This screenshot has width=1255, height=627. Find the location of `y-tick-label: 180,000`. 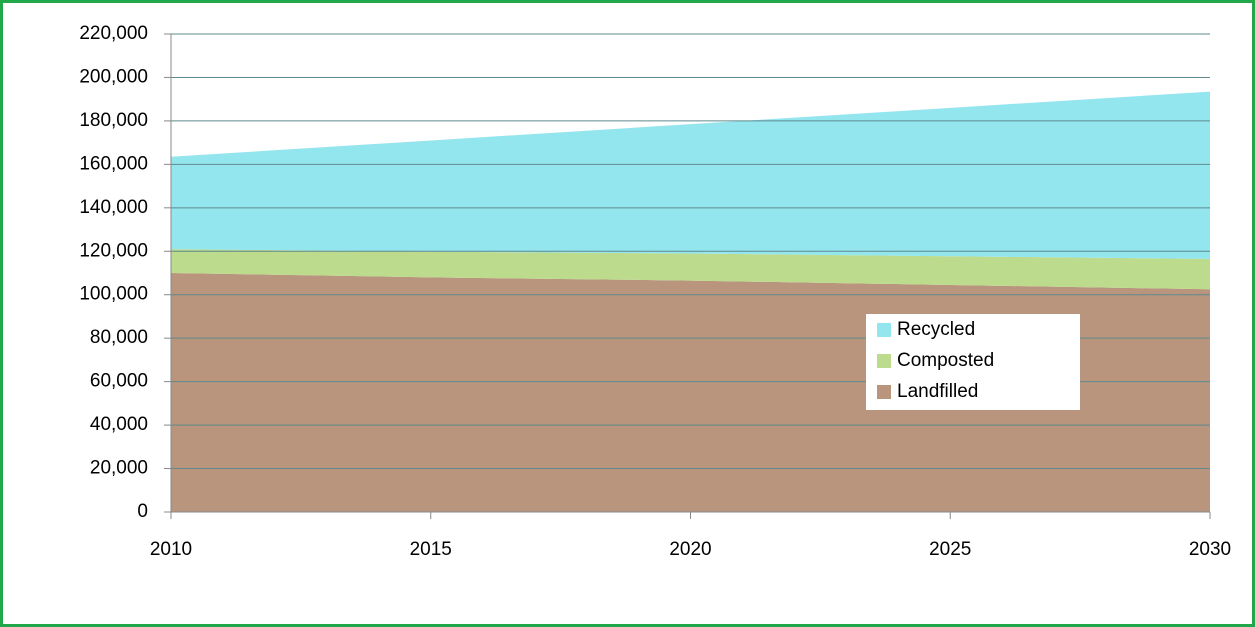

y-tick-label: 180,000 is located at coordinates (113, 120).